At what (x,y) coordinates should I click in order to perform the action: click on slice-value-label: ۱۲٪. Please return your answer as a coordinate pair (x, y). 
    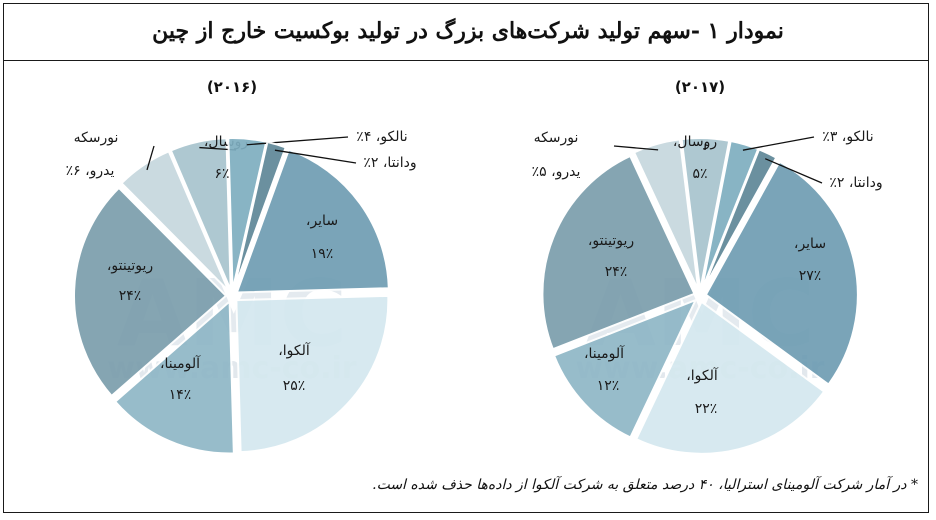
    Looking at the image, I should click on (608, 386).